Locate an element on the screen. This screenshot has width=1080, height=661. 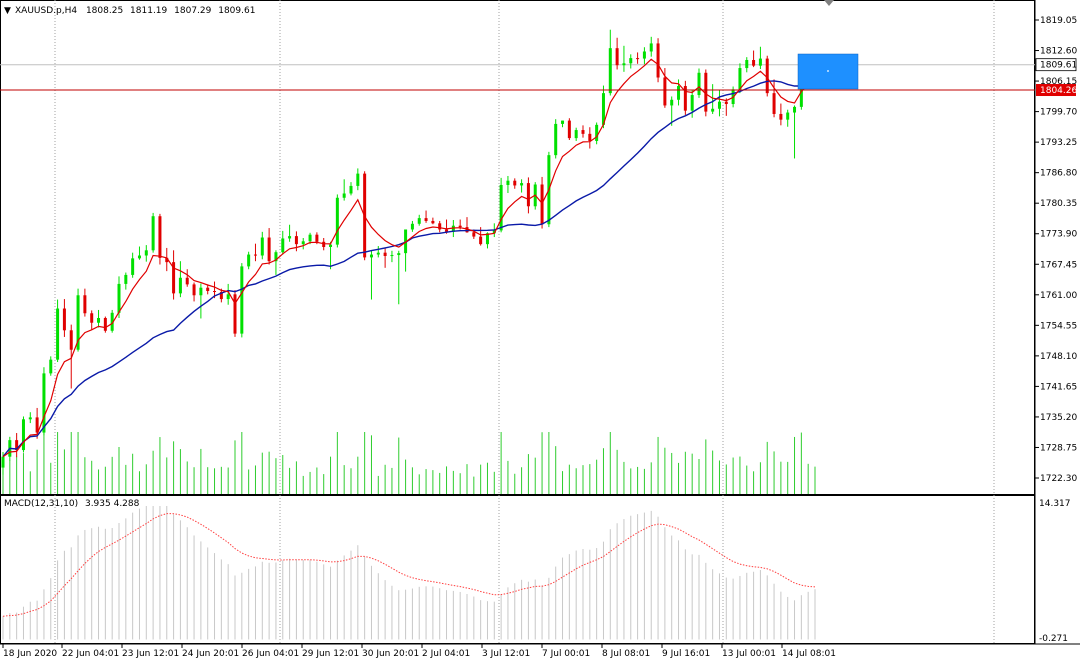
chart-menu-icon: ▼ is located at coordinates (7, 11).